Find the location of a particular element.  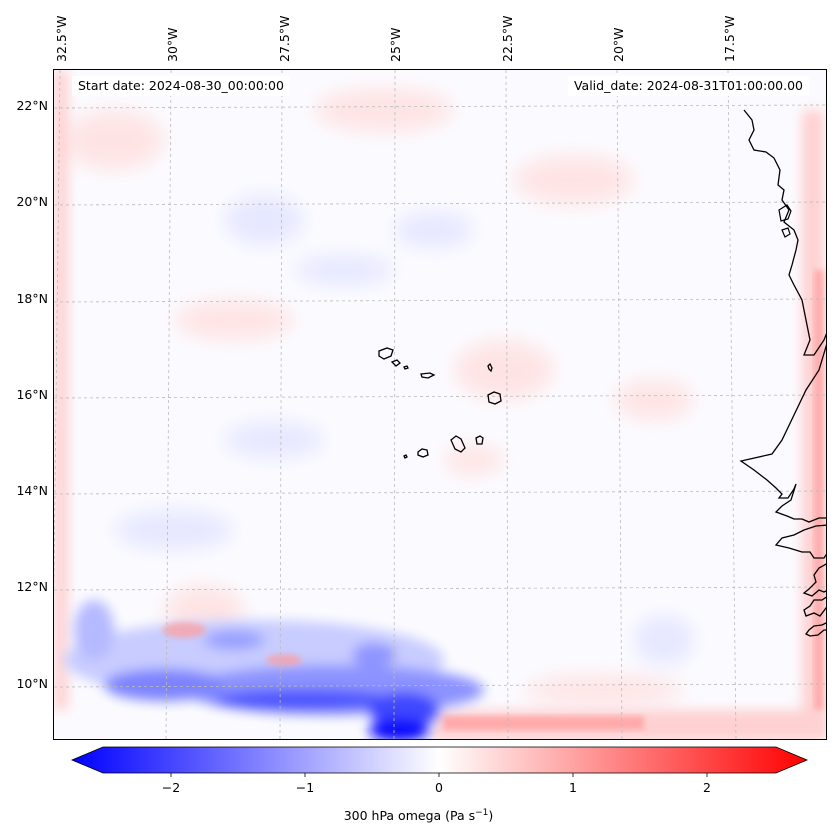

lon-label-32-5w: 32.5°W is located at coordinates (61, 38).